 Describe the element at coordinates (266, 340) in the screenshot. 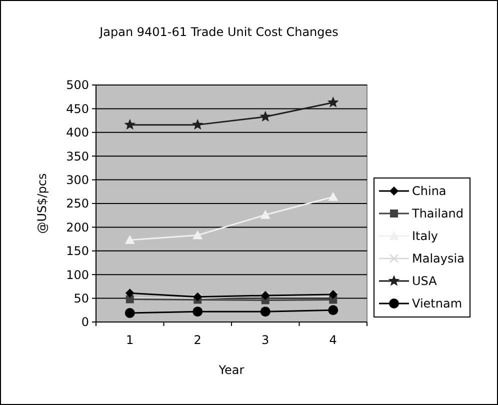

I see `x-tick-label: 3` at that location.